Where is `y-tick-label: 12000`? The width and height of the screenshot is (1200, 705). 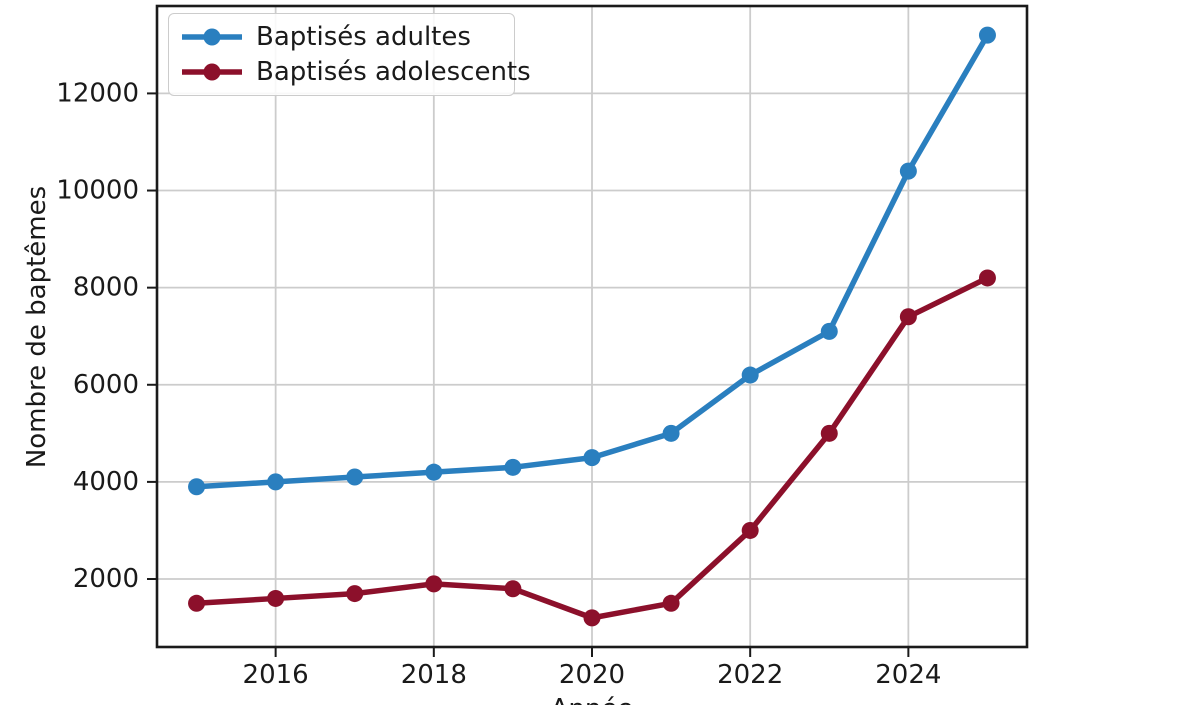 y-tick-label: 12000 is located at coordinates (97, 93).